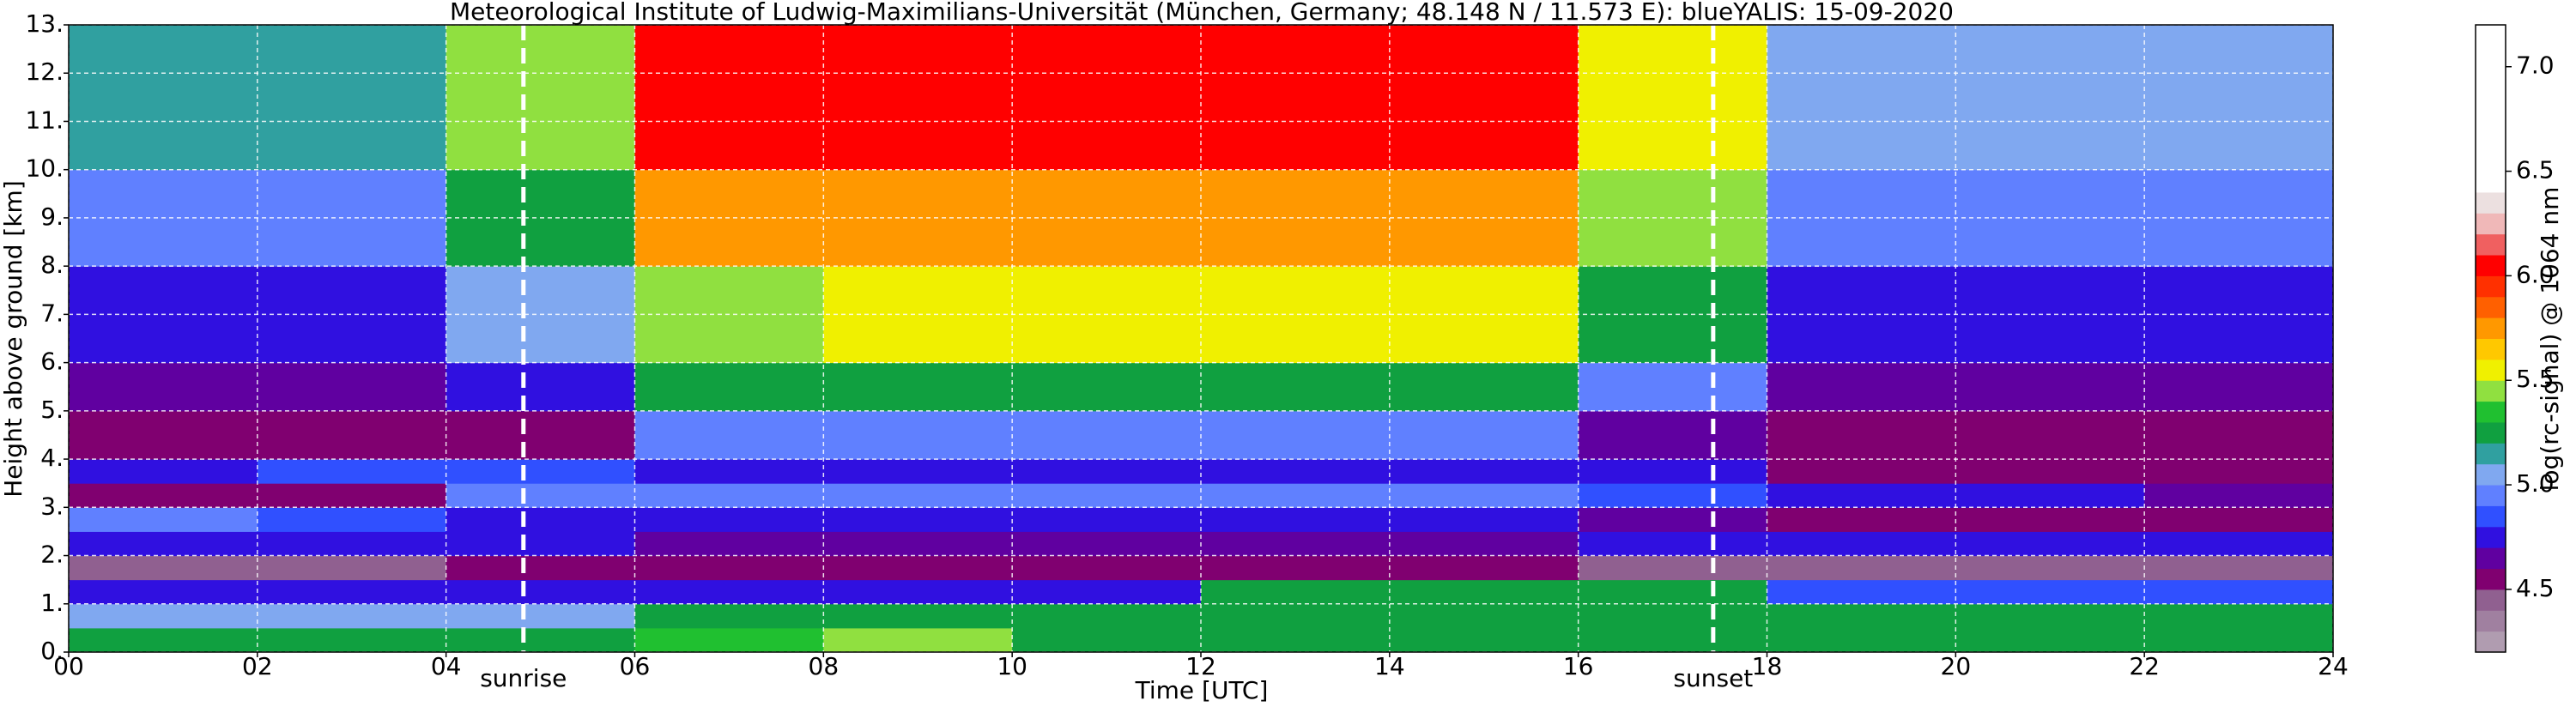  Describe the element at coordinates (2535, 65) in the screenshot. I see `colorbar-tick-label: 7.0` at that location.